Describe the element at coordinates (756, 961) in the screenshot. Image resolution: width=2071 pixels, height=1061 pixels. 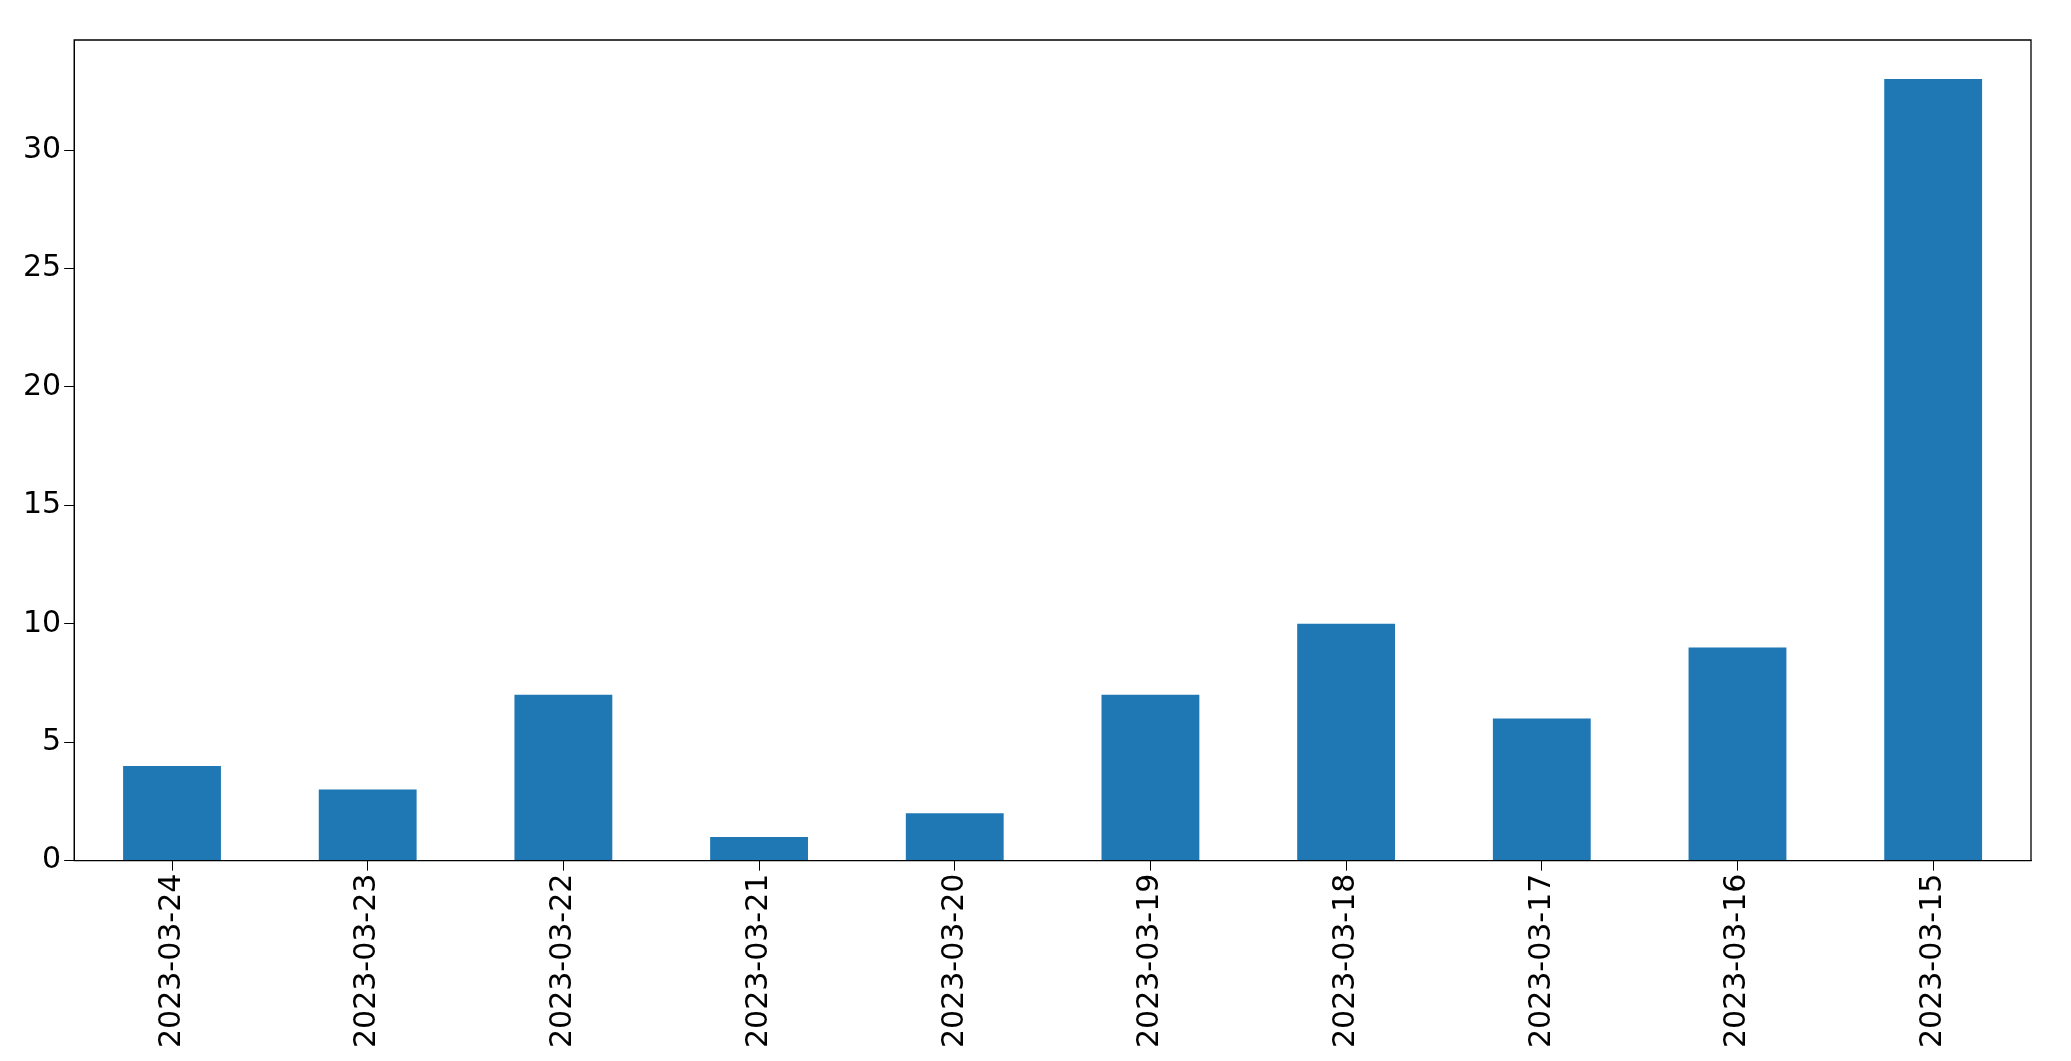
I see `x-tick-label: 2023-03-21` at that location.